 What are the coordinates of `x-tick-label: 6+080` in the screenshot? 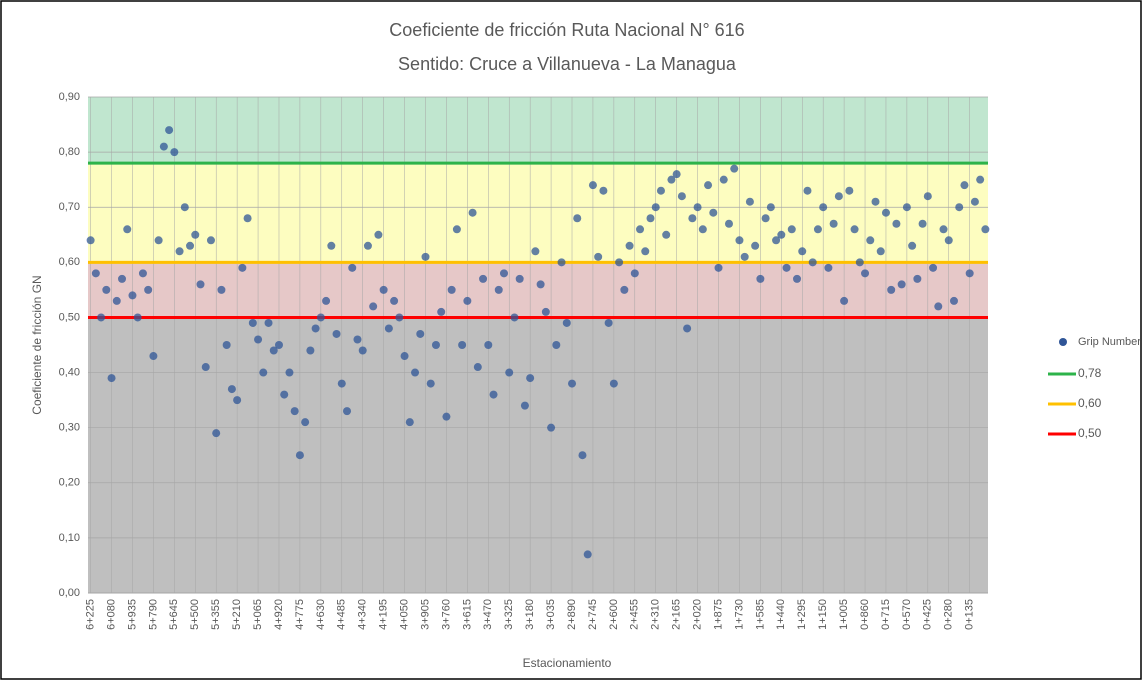 It's located at (111, 614).